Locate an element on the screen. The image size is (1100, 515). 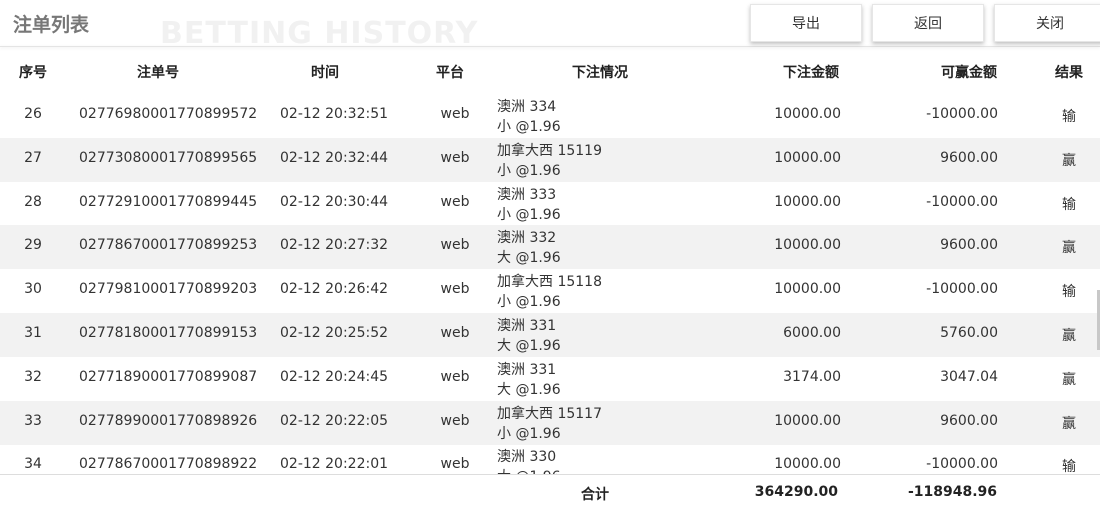
column-header: 下注情况 is located at coordinates (600, 73).